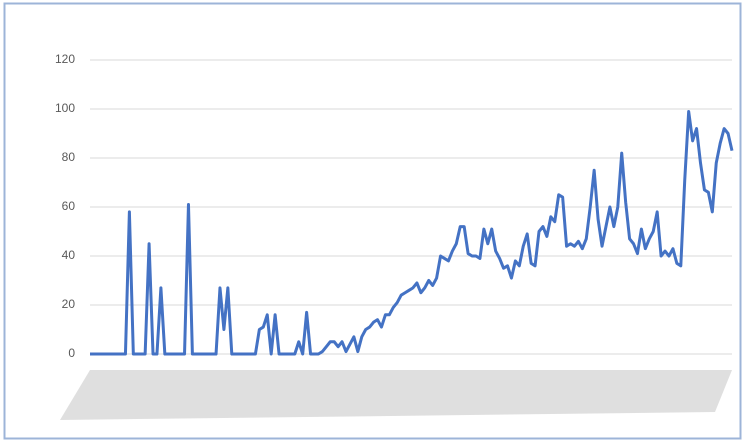 Image resolution: width=745 pixels, height=443 pixels. What do you see at coordinates (69, 255) in the screenshot?
I see `y-tick-label: 40` at bounding box center [69, 255].